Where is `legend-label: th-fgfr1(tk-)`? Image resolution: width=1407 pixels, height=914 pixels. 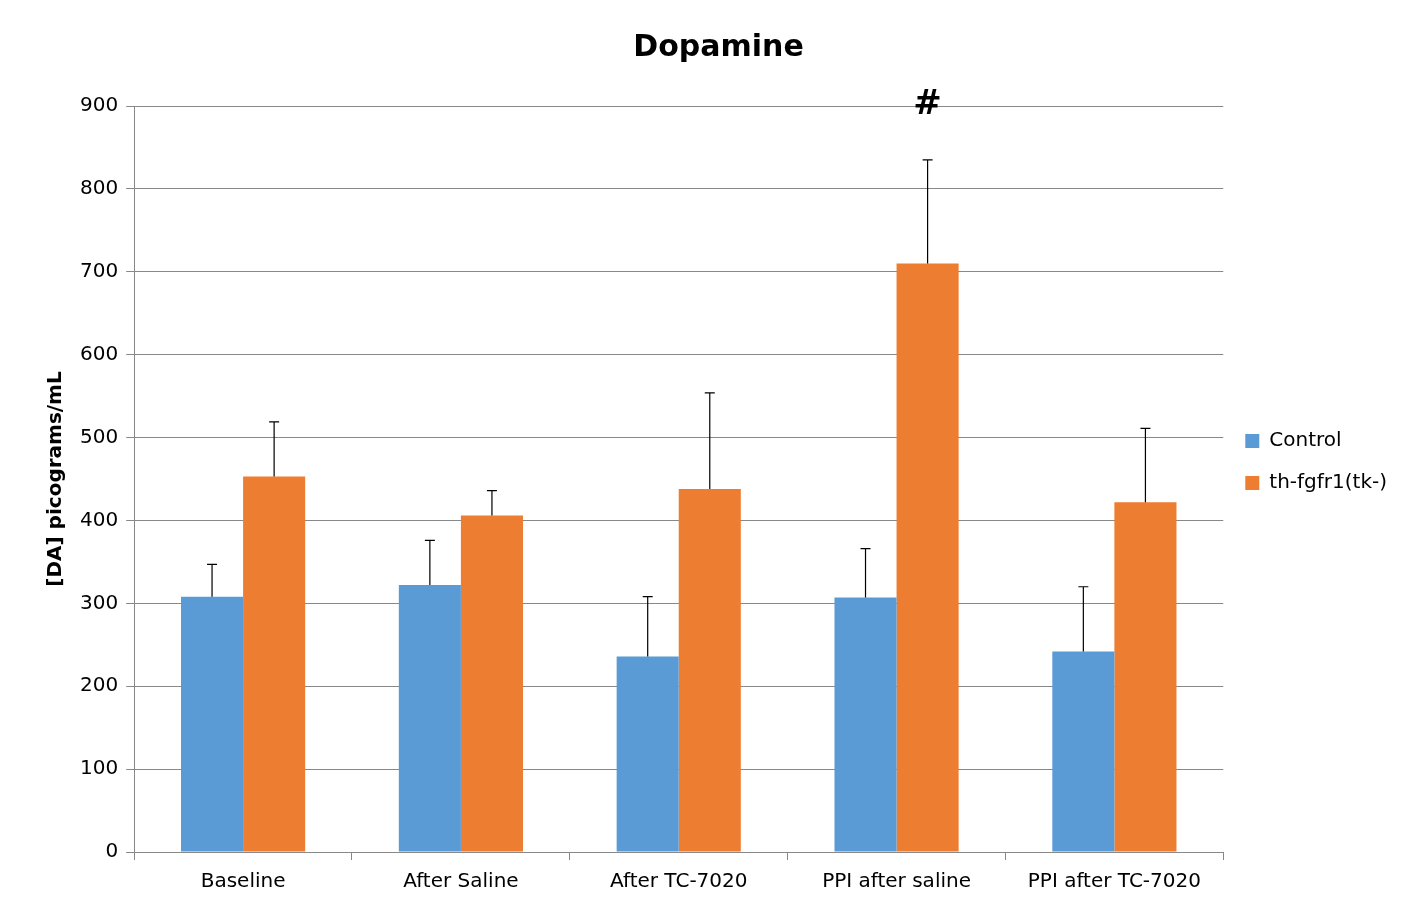 legend-label: th-fgfr1(tk-) is located at coordinates (1328, 481).